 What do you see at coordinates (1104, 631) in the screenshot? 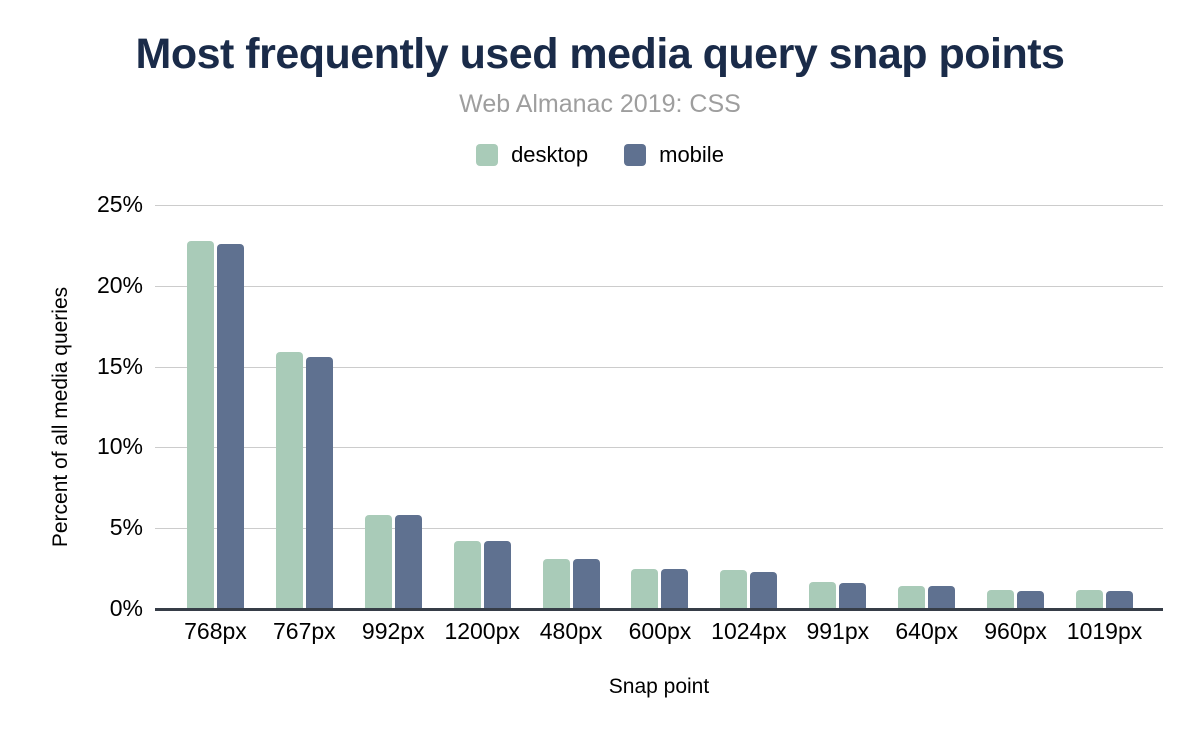
I see `x-tick-label: 1019px` at bounding box center [1104, 631].